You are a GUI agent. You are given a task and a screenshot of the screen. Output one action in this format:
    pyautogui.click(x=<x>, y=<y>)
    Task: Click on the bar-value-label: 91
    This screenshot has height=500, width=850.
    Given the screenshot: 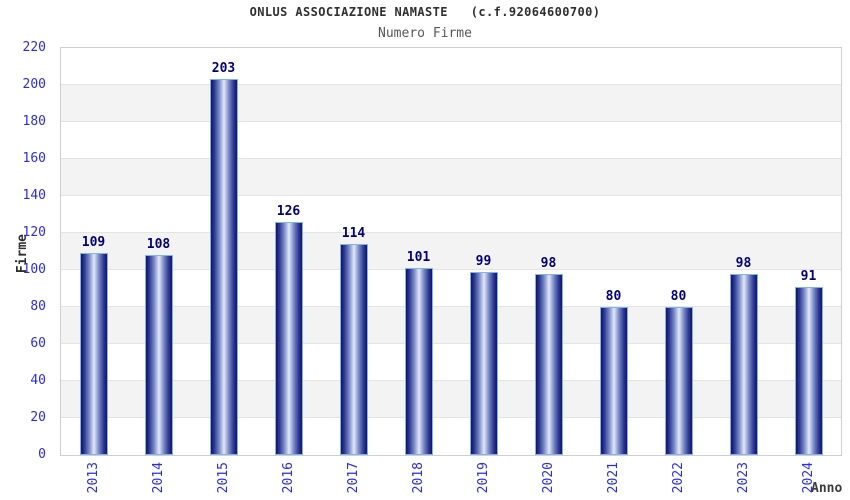 What is the action you would take?
    pyautogui.click(x=808, y=276)
    